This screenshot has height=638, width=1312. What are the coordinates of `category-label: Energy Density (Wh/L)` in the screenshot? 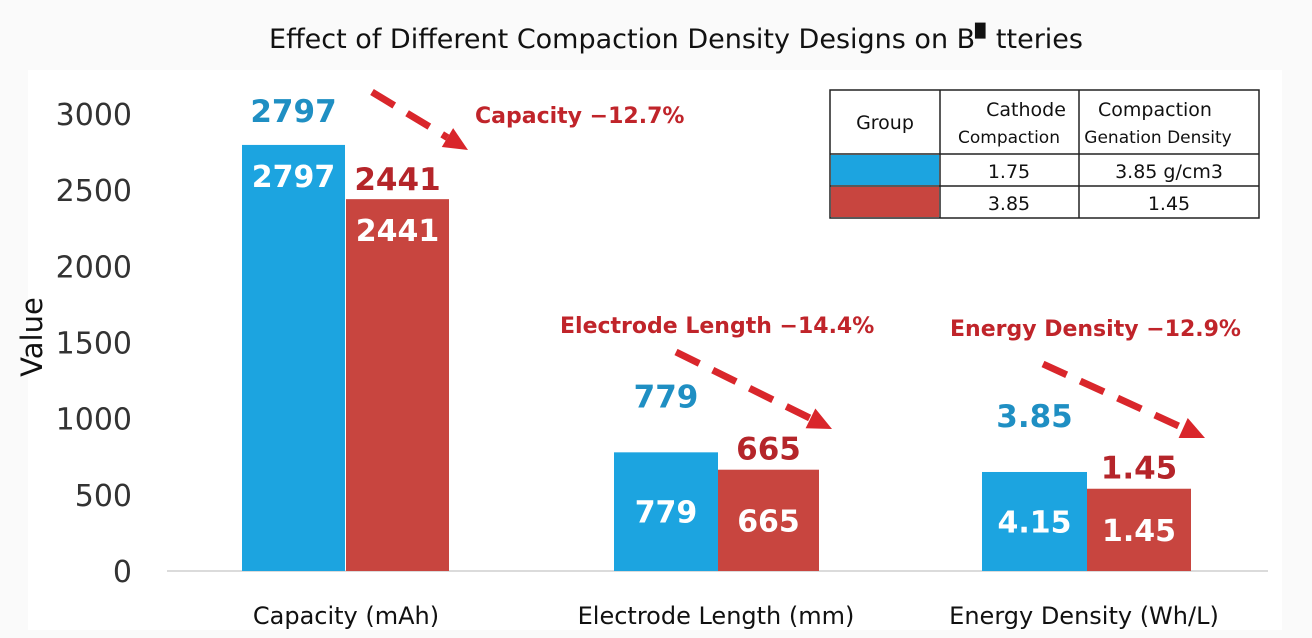 It's located at (1084, 616).